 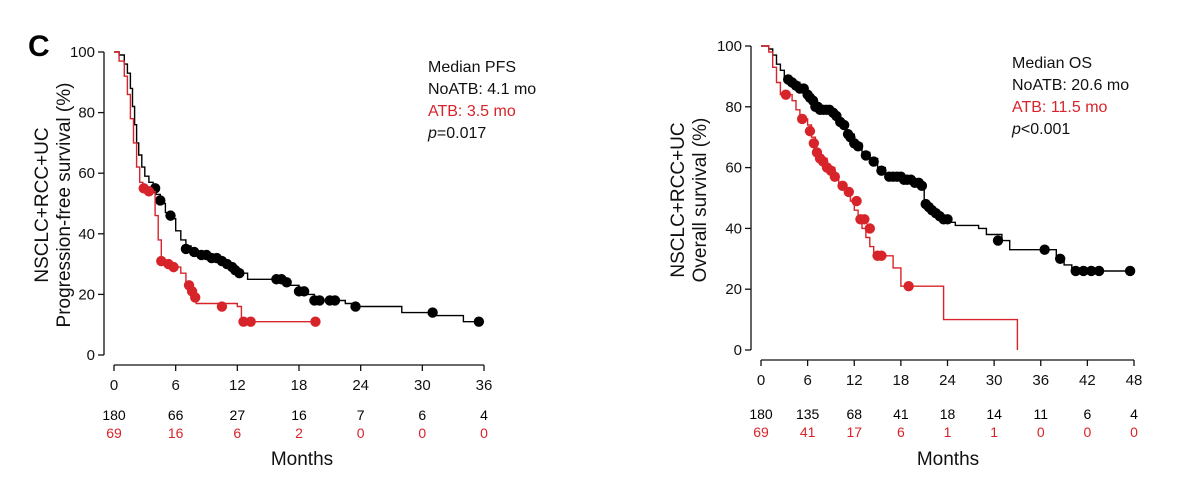 I want to click on pfs-x-tick-label: 12, so click(x=237, y=385).